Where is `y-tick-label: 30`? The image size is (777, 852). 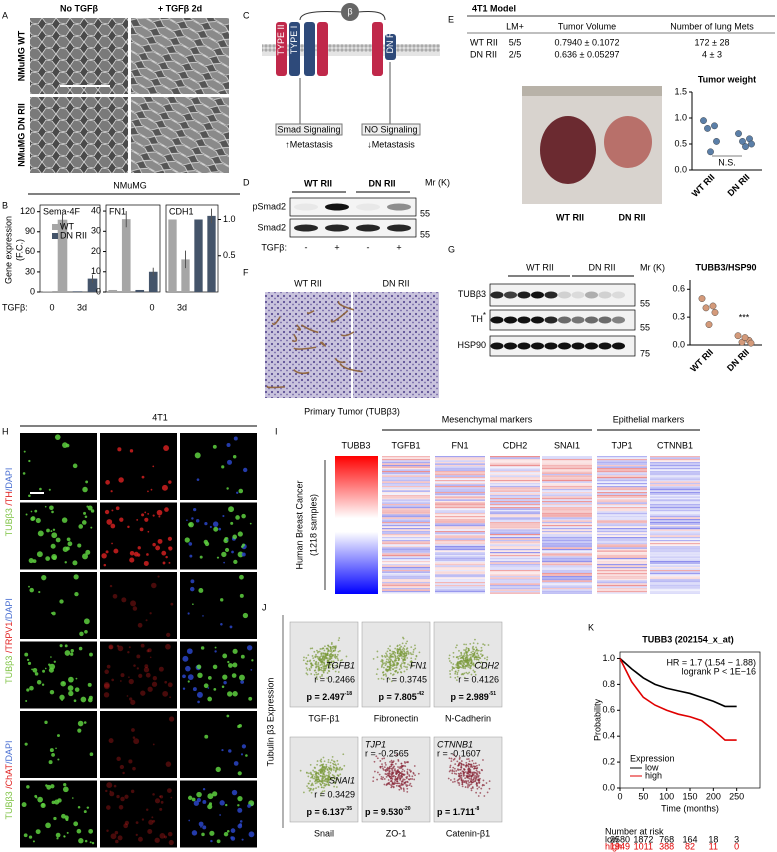
y-tick-label: 30 is located at coordinates (30, 271).